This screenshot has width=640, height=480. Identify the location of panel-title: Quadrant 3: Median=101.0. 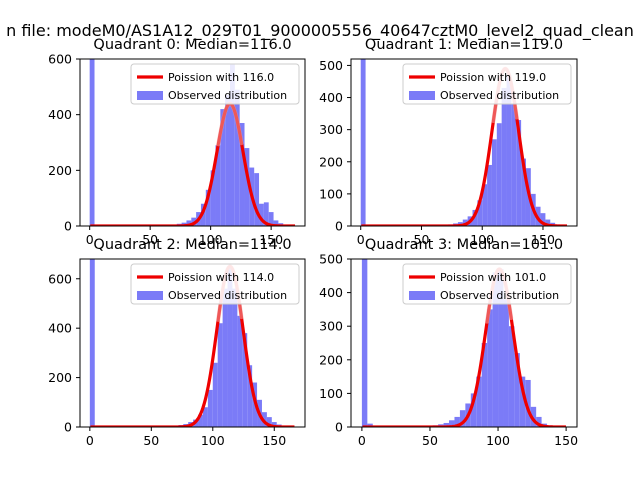
(464, 245).